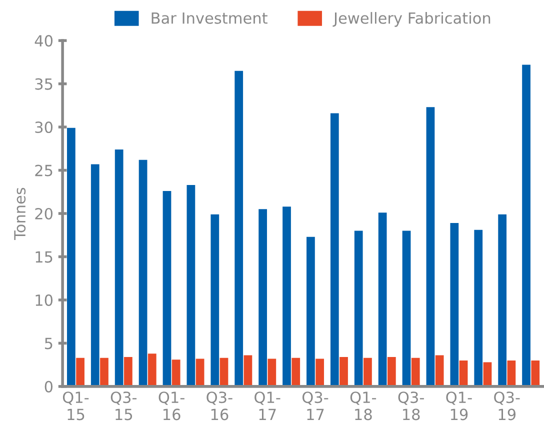 The width and height of the screenshot is (544, 427). What do you see at coordinates (267, 406) in the screenshot?
I see `x-tick-label: Q1- 17` at bounding box center [267, 406].